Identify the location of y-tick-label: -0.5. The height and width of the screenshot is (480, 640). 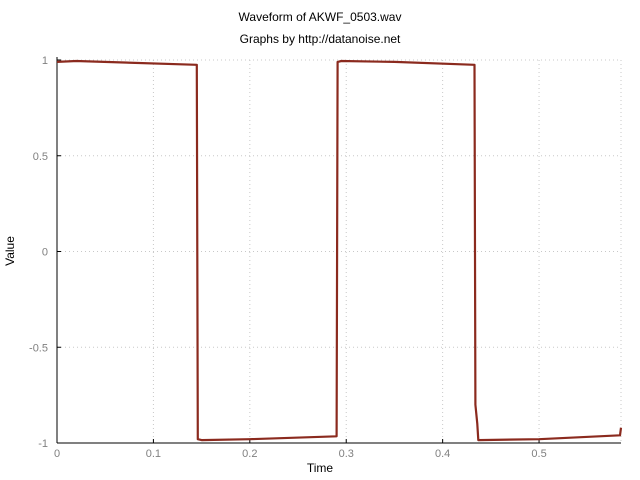
(38, 348).